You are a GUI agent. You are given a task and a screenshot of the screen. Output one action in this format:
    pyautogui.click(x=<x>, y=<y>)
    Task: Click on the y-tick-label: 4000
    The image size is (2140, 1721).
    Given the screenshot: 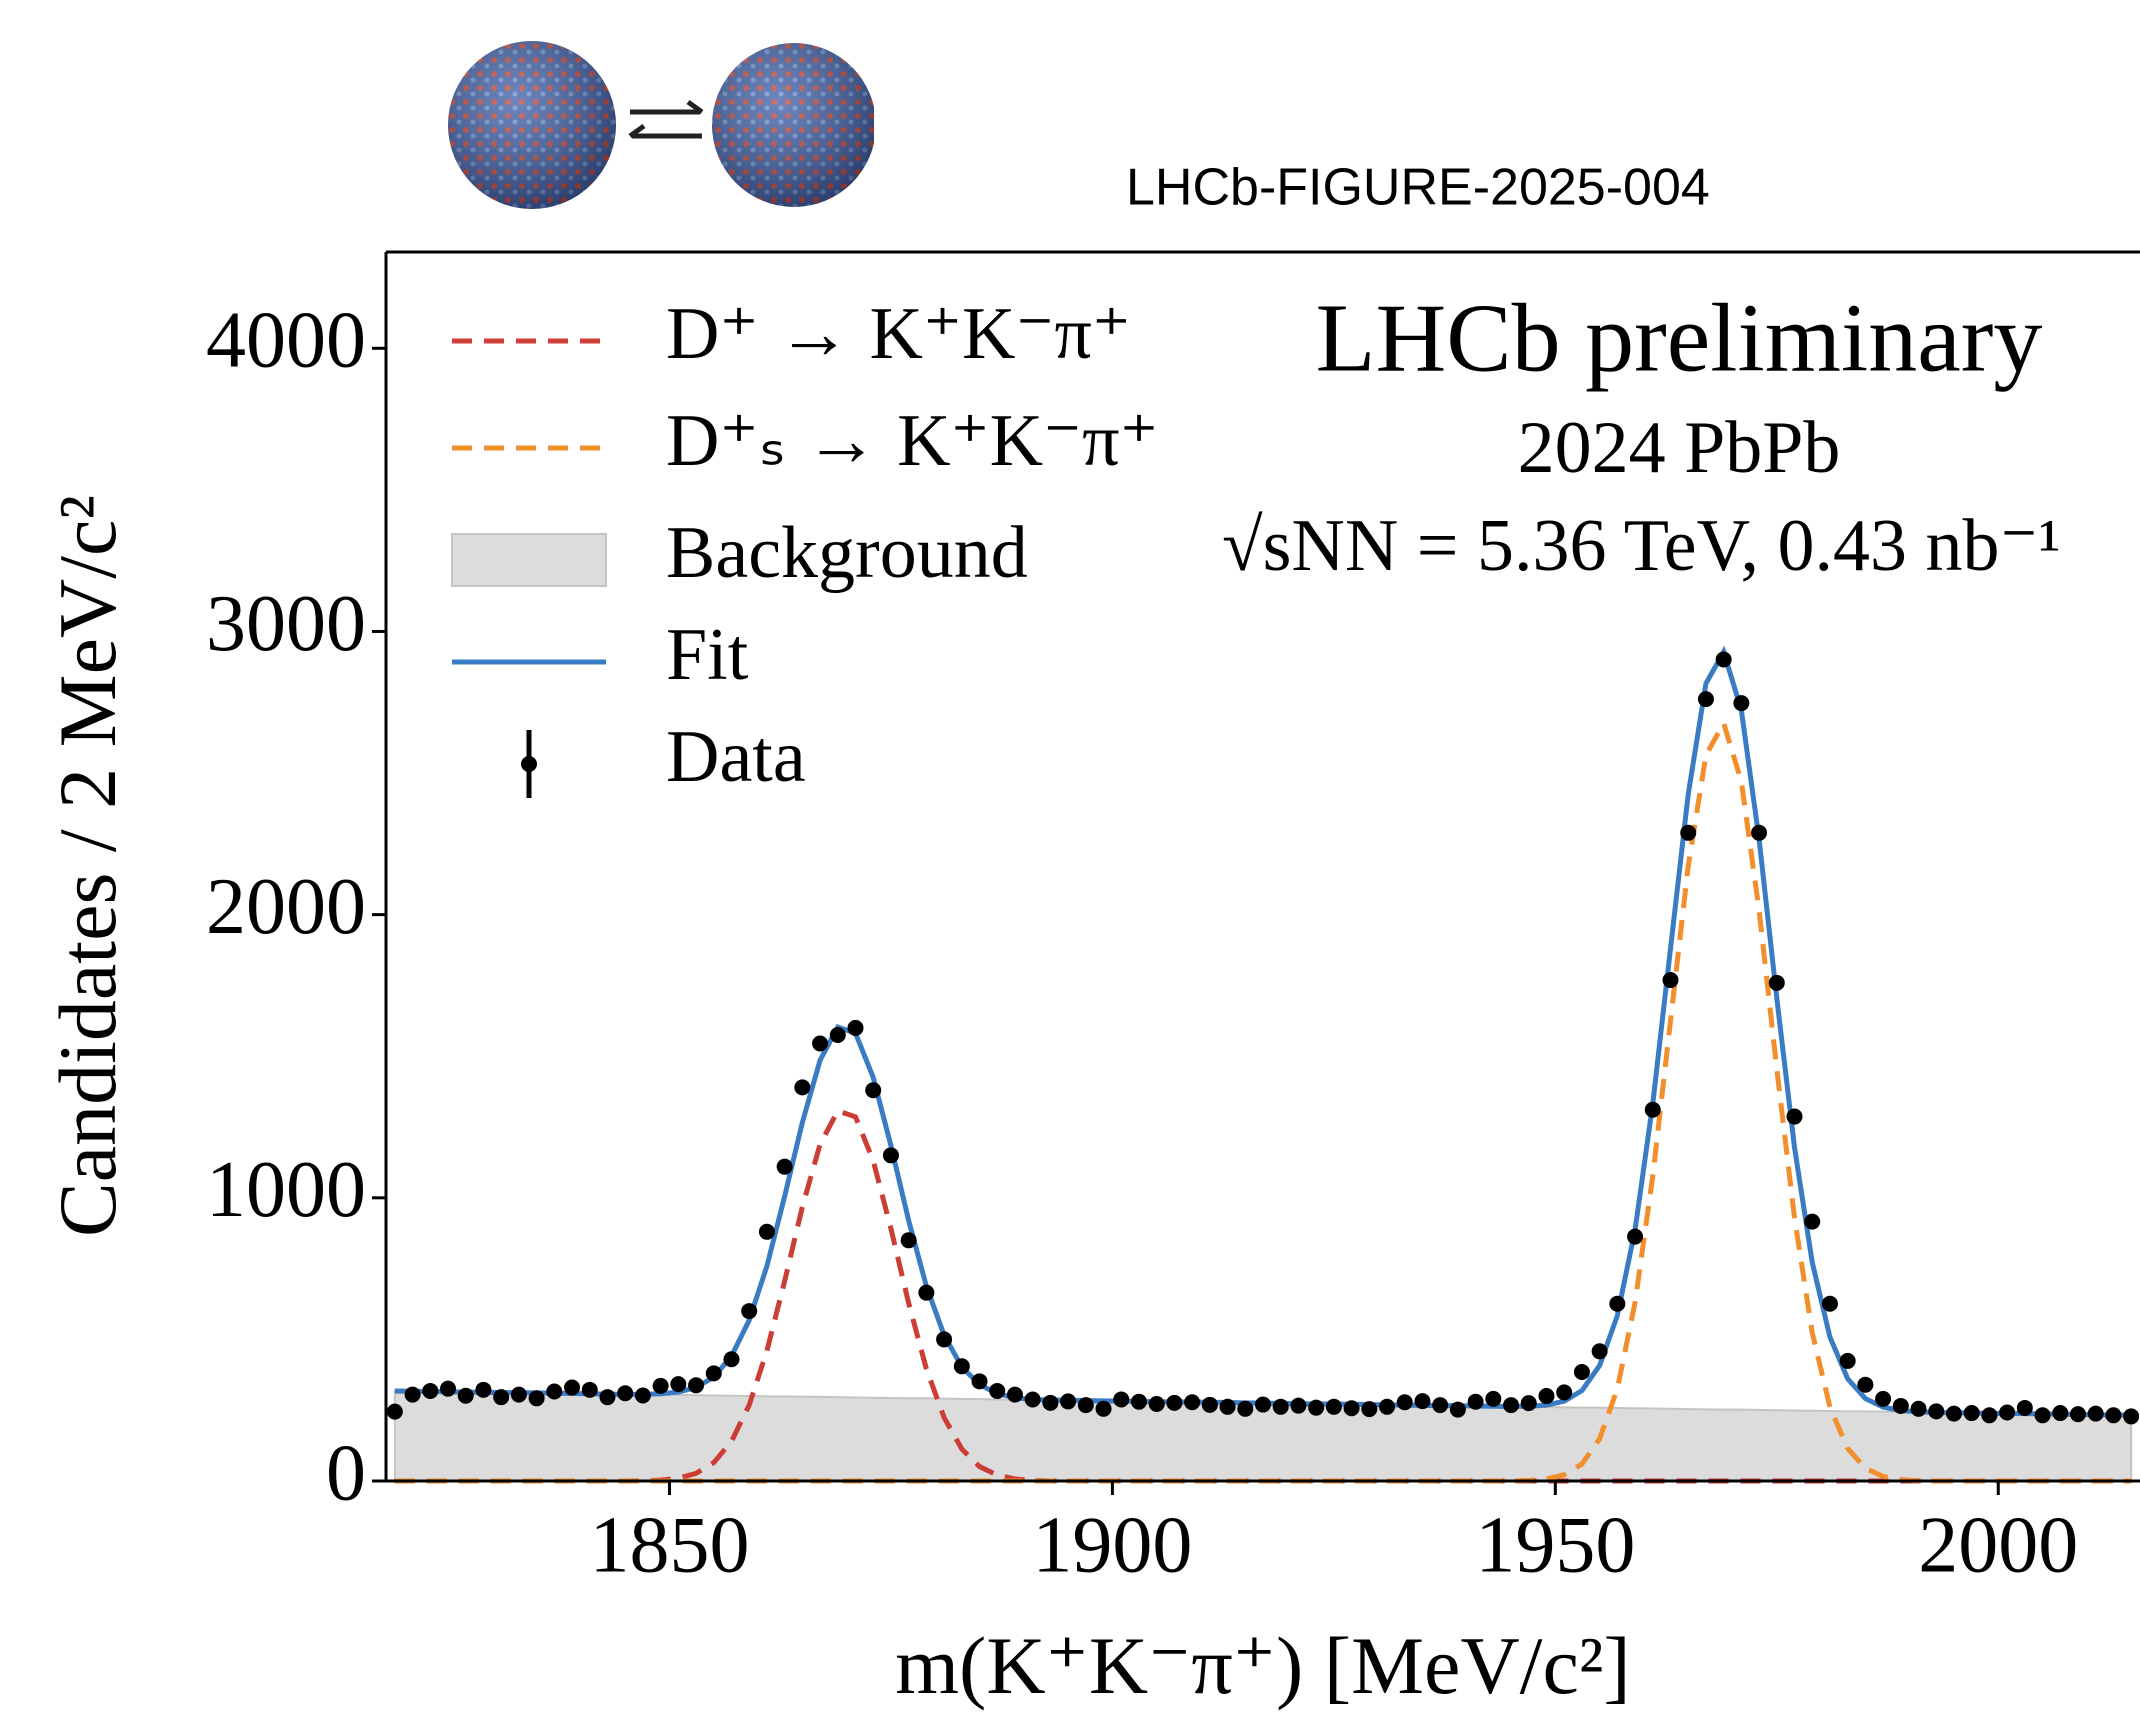 What is the action you would take?
    pyautogui.click(x=286, y=341)
    